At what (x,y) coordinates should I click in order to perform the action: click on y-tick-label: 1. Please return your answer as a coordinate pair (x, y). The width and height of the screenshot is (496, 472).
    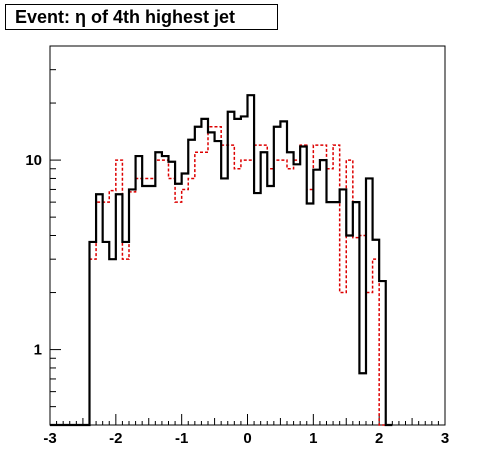
    Looking at the image, I should click on (38, 350).